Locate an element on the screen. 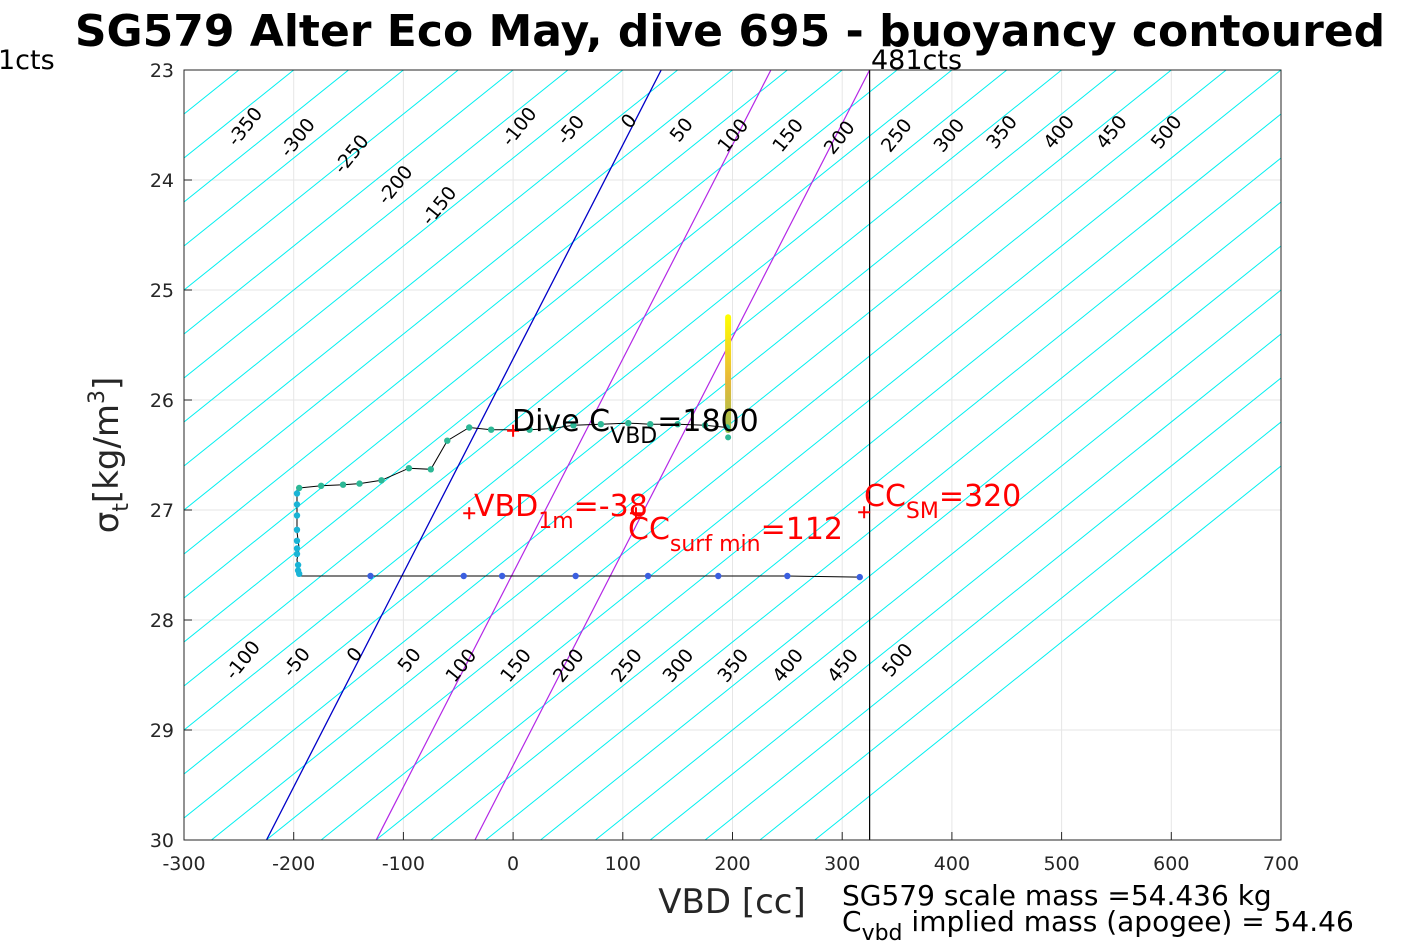 This screenshot has width=1417, height=945. x-tick-label: 300 is located at coordinates (842, 864).